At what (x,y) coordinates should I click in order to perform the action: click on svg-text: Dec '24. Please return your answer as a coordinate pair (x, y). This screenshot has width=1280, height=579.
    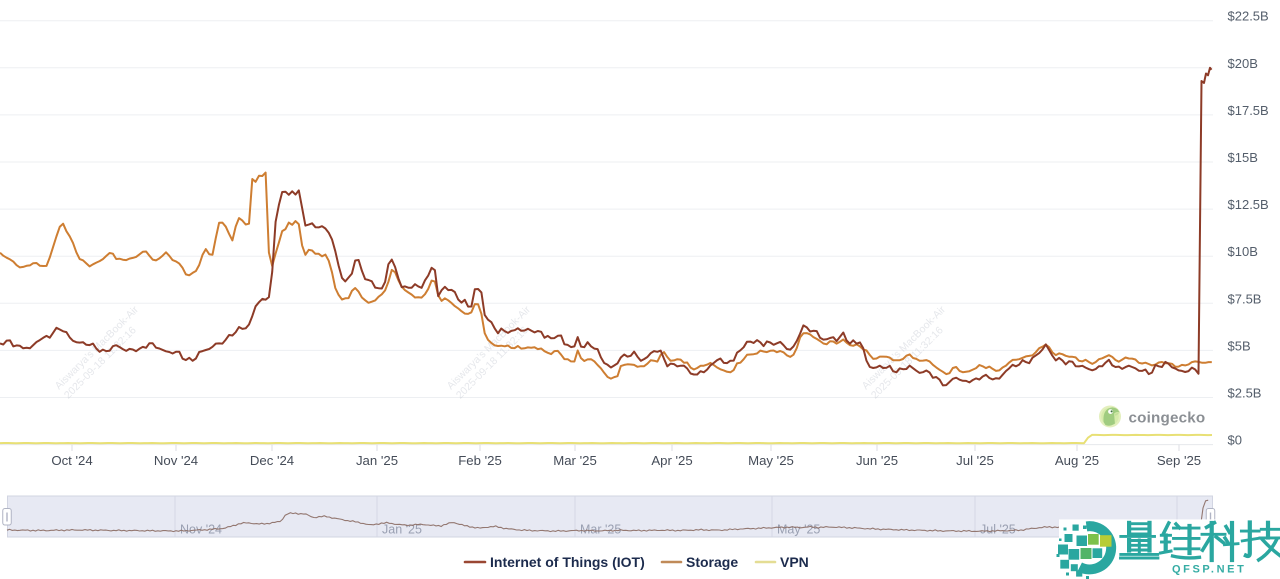
    Looking at the image, I should click on (272, 460).